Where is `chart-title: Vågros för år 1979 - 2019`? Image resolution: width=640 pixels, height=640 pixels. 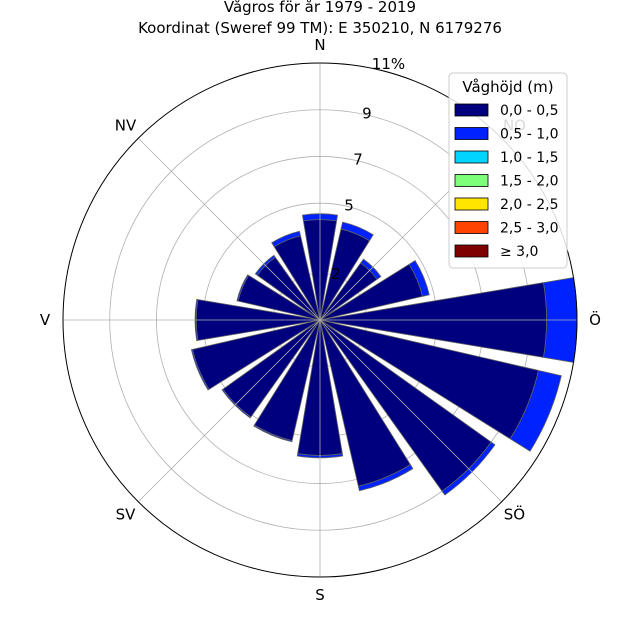 chart-title: Vågros för år 1979 - 2019 is located at coordinates (320, 8).